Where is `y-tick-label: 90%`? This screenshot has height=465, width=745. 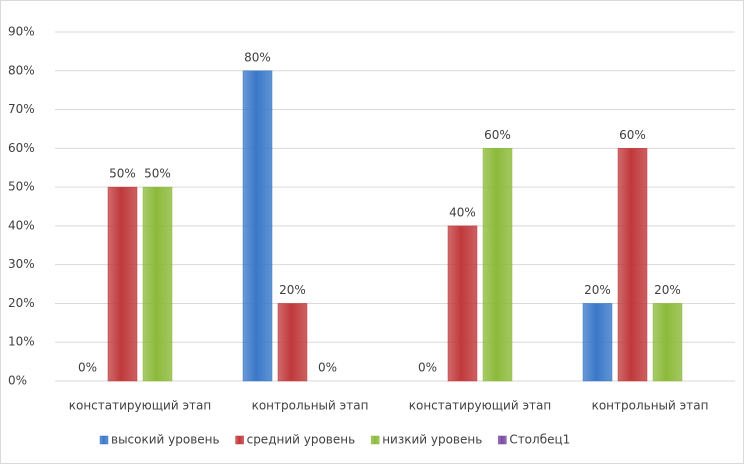 y-tick-label: 90% is located at coordinates (21, 32).